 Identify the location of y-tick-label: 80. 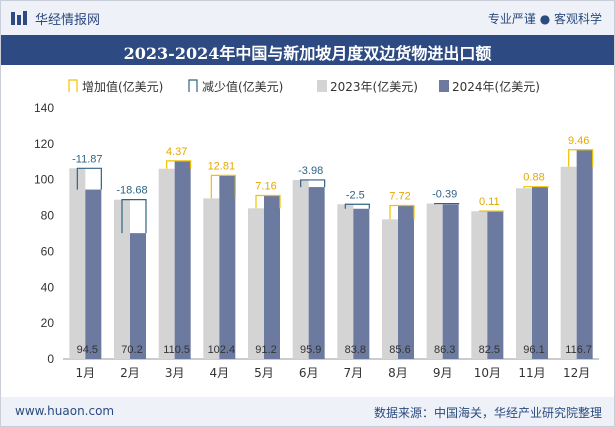
(48, 216).